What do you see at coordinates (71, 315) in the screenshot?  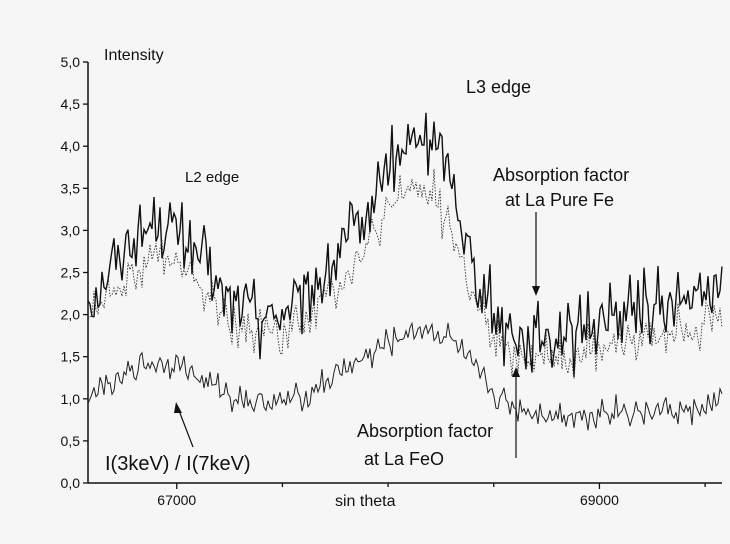 I see `y-tick-label: 2,0` at bounding box center [71, 315].